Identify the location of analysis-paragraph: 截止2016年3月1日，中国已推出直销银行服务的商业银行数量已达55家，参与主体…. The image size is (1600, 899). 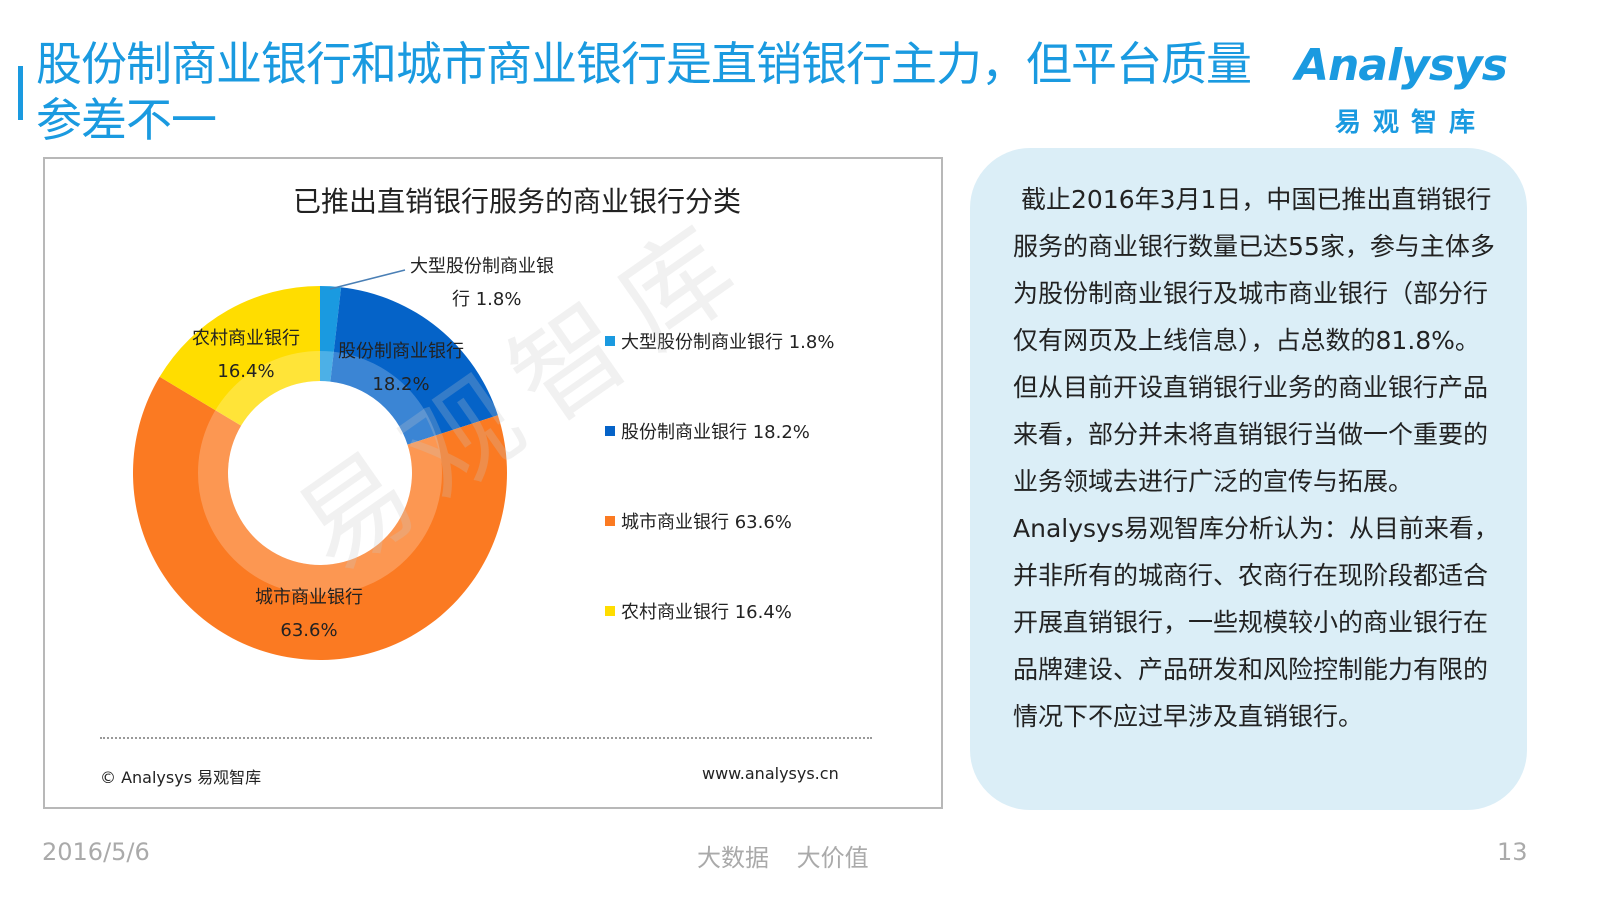
(1254, 340).